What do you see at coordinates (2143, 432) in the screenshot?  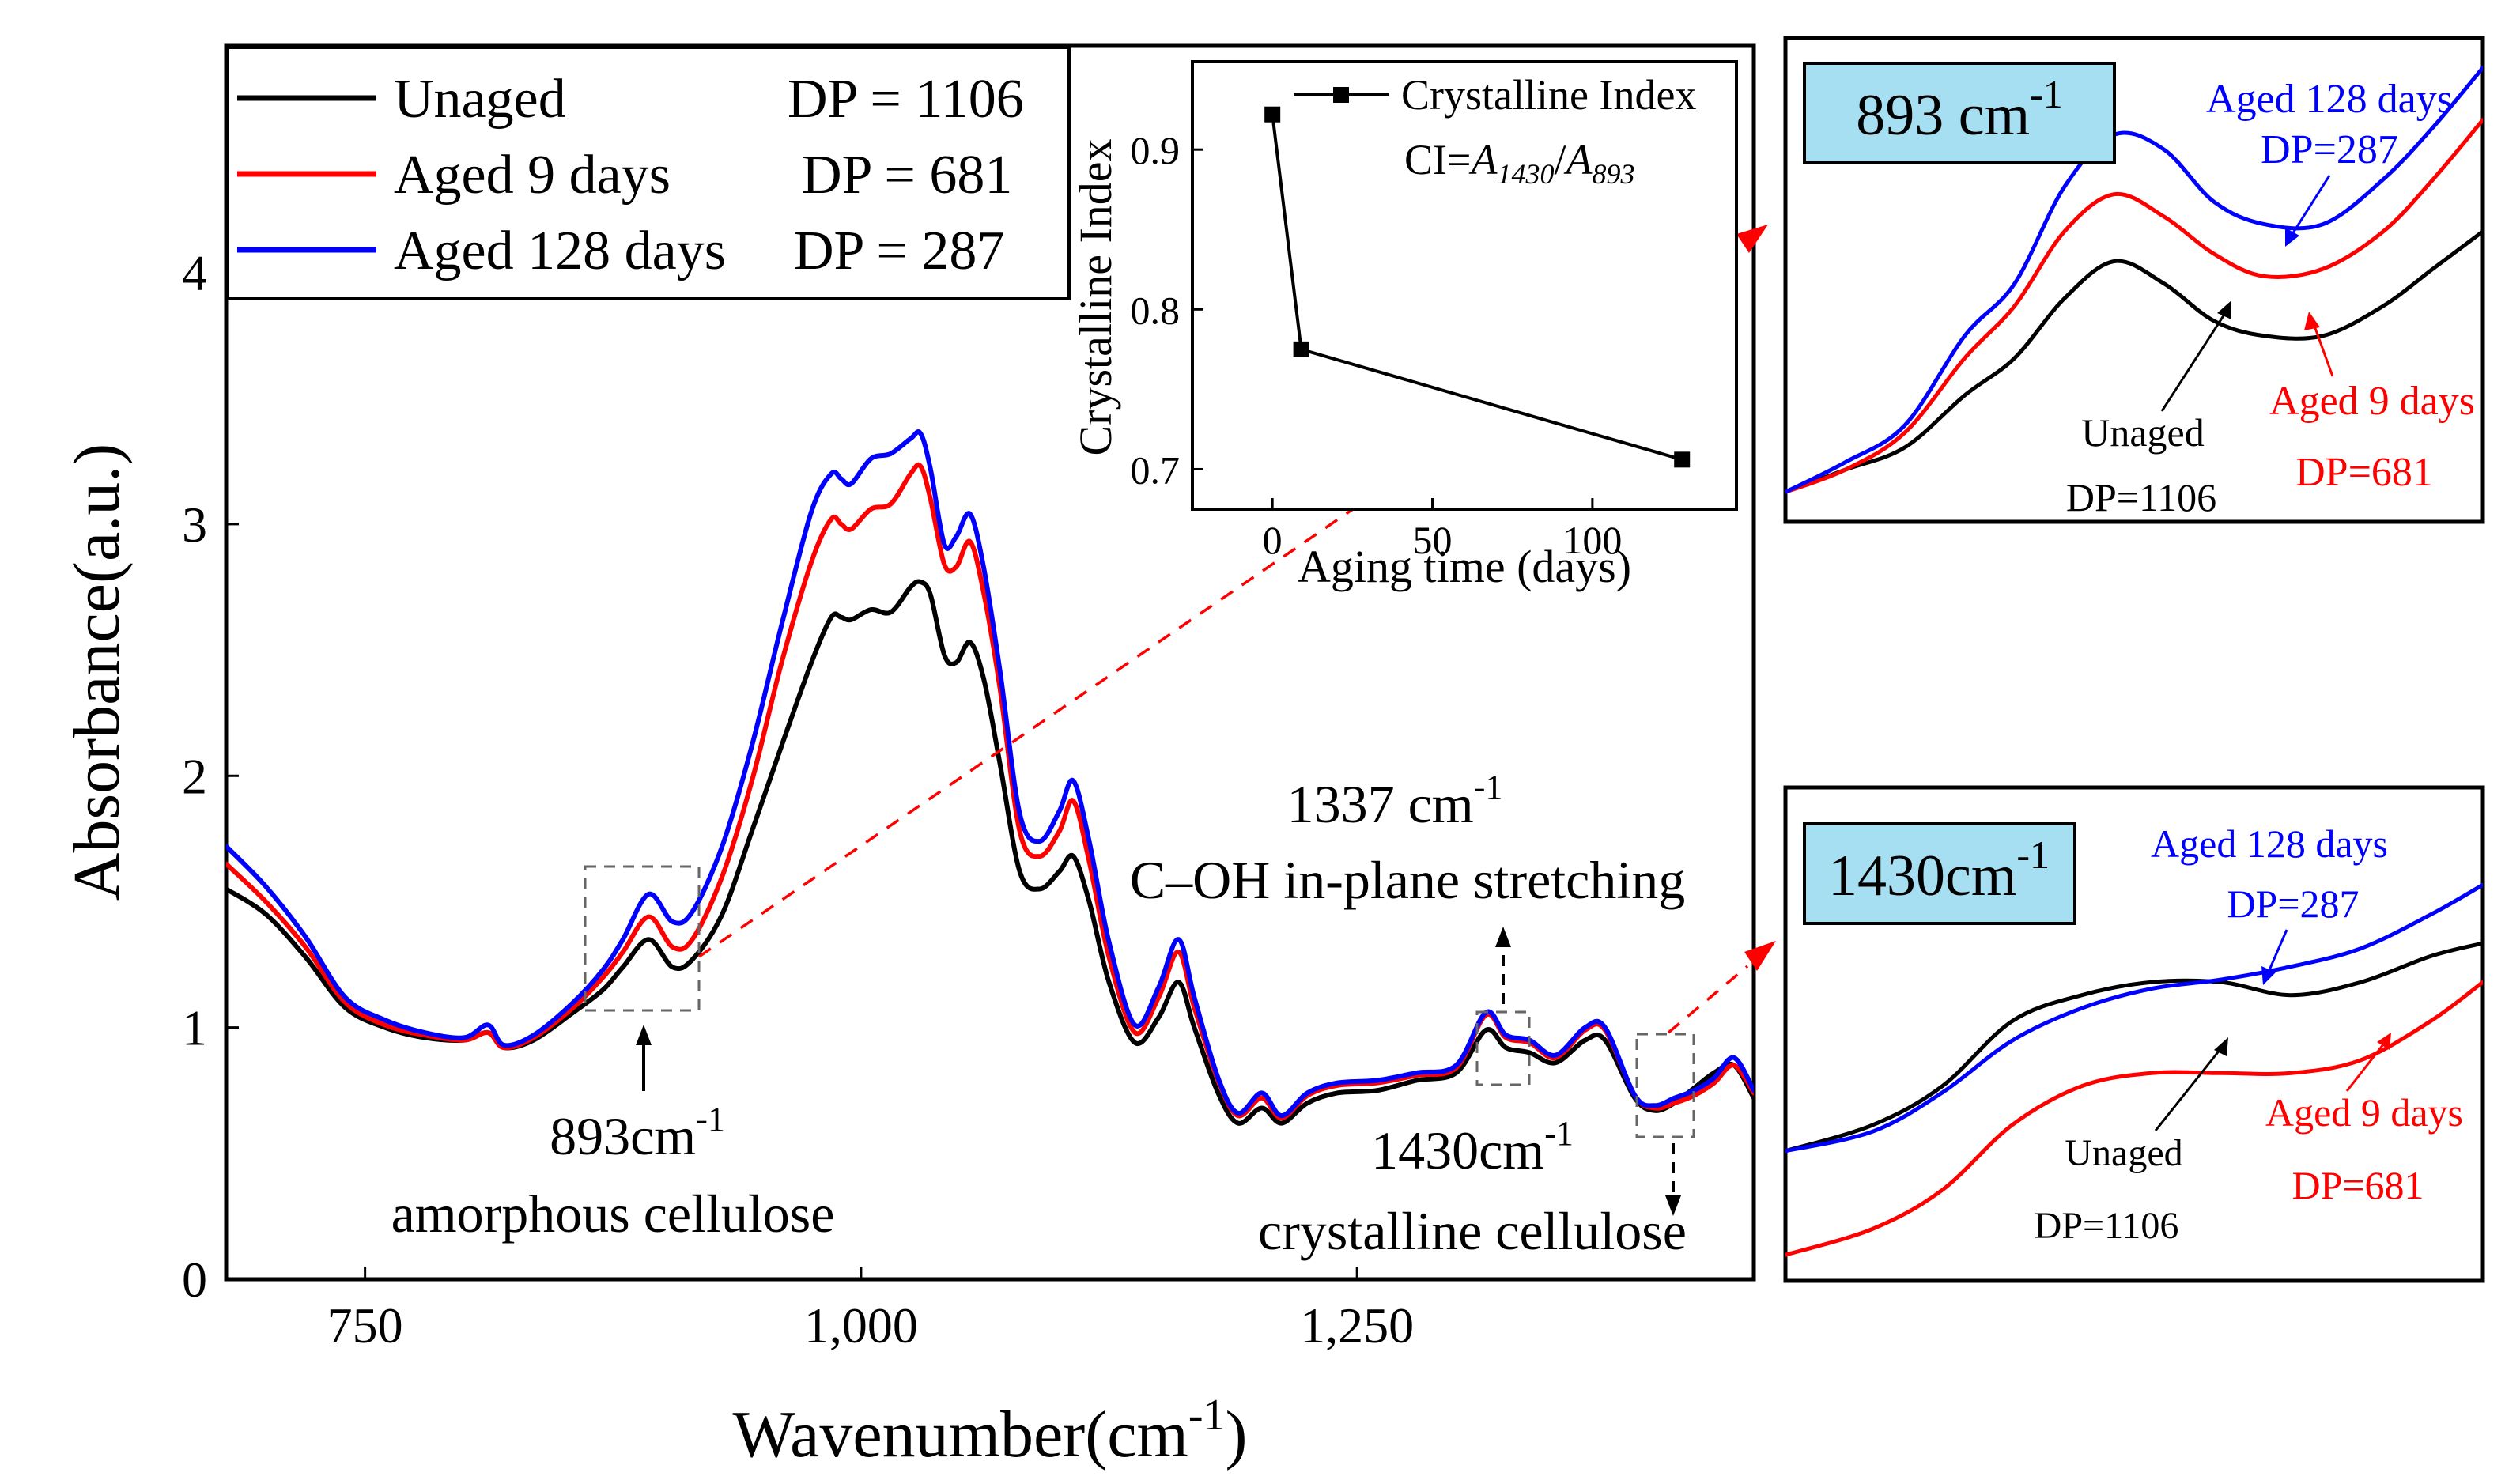 I see `zoom893-label-unaged: Unaged` at bounding box center [2143, 432].